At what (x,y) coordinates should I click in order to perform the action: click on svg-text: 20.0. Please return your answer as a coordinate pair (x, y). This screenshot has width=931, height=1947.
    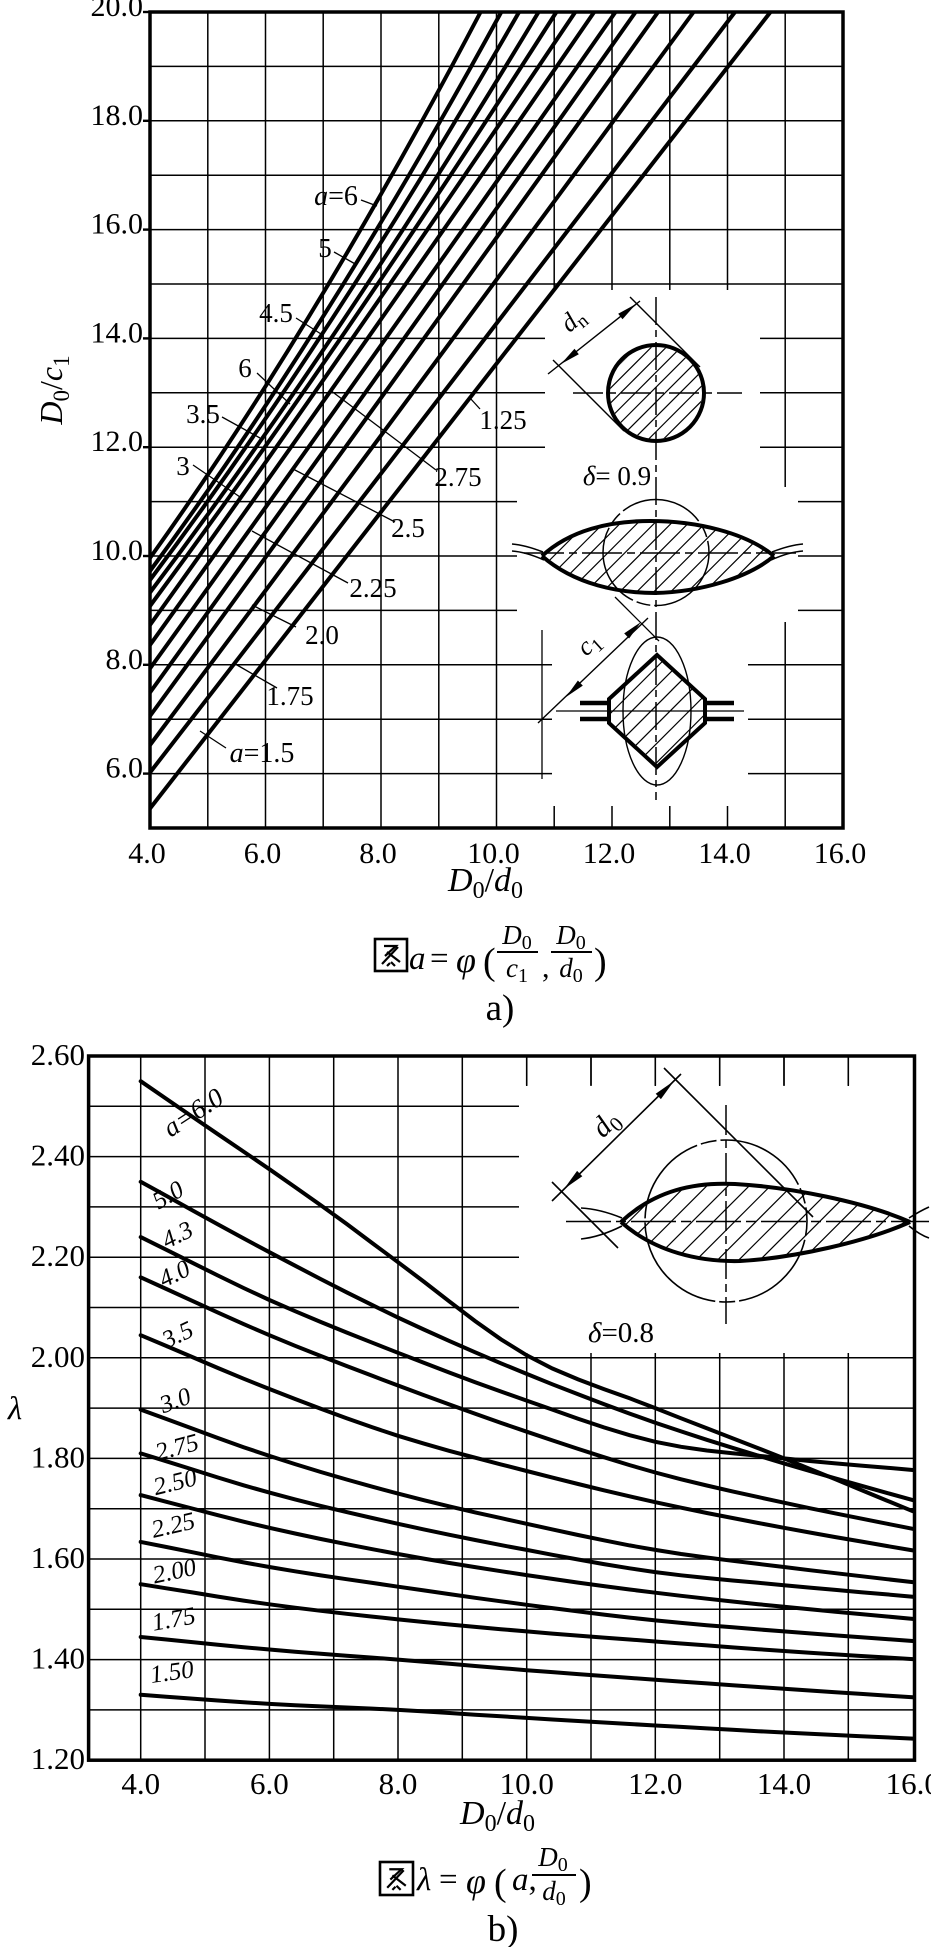
    Looking at the image, I should click on (117, 11).